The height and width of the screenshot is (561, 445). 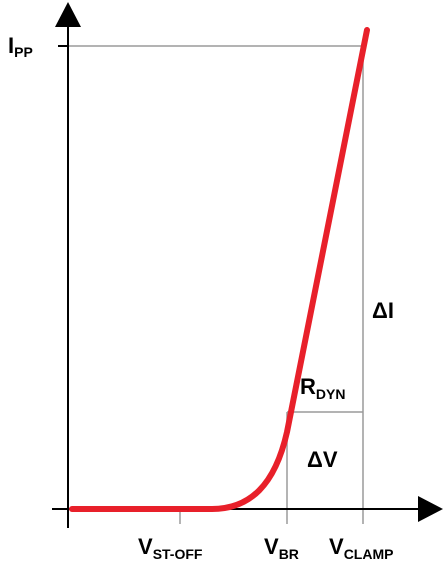 What do you see at coordinates (170, 547) in the screenshot?
I see `vst-off-label: VST-OFF` at bounding box center [170, 547].